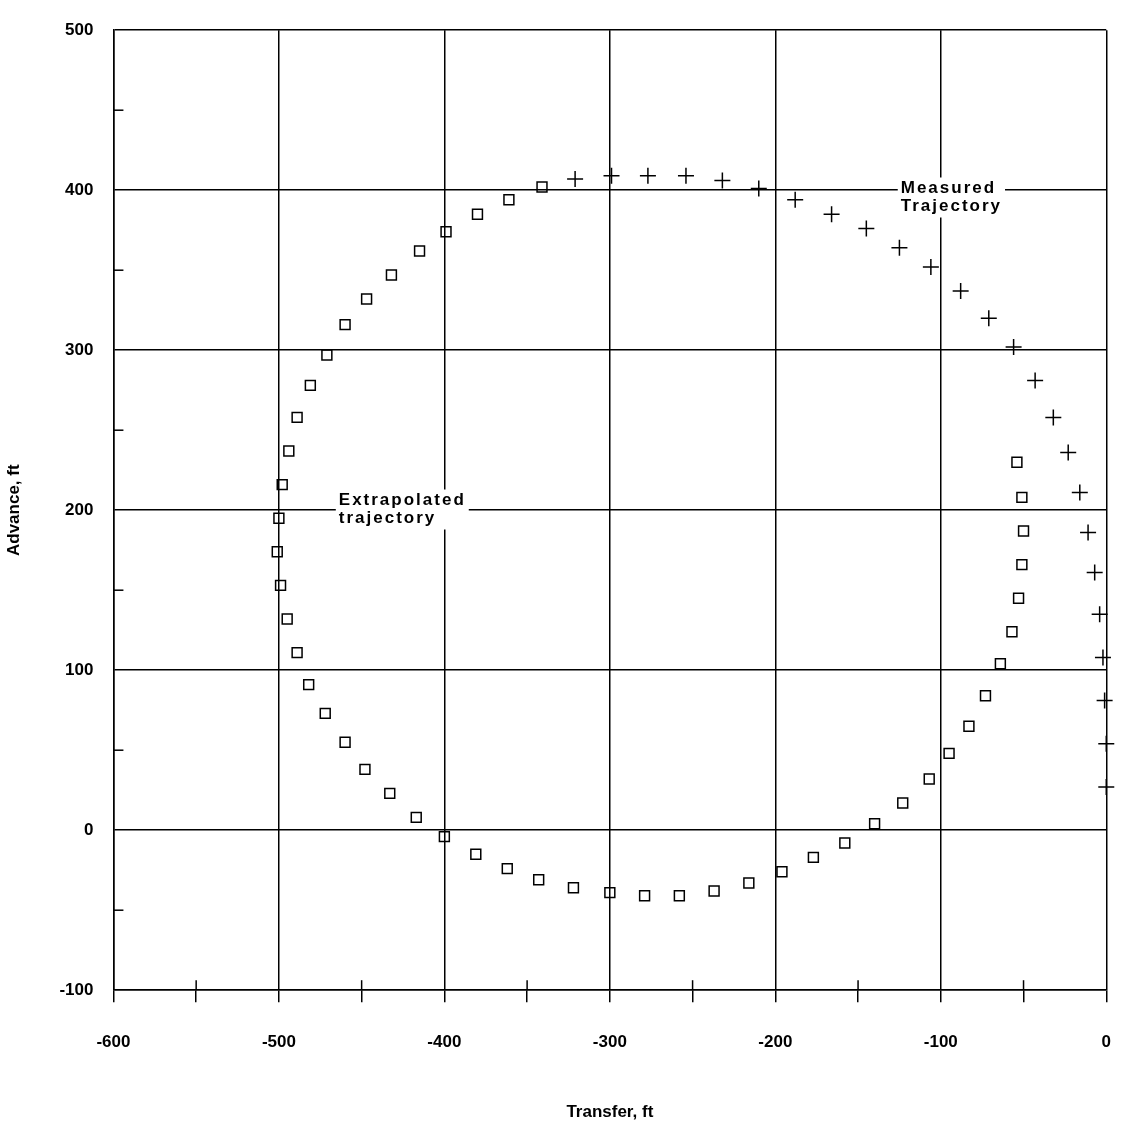 The width and height of the screenshot is (1141, 1137). Describe the element at coordinates (88, 829) in the screenshot. I see `y-tick-label: 0` at that location.